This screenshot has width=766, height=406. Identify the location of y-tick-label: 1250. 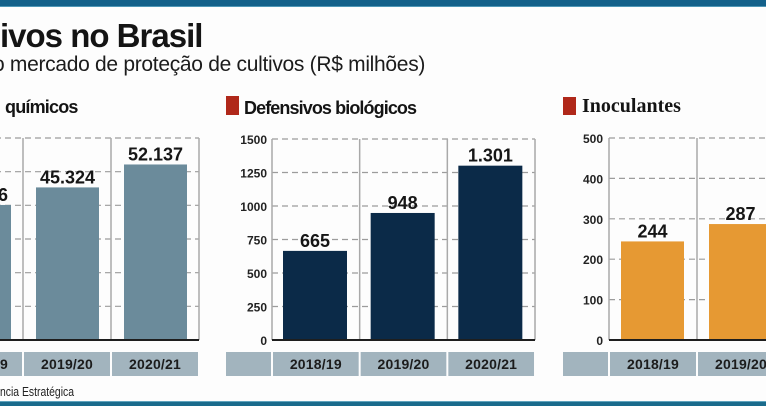
(253, 174).